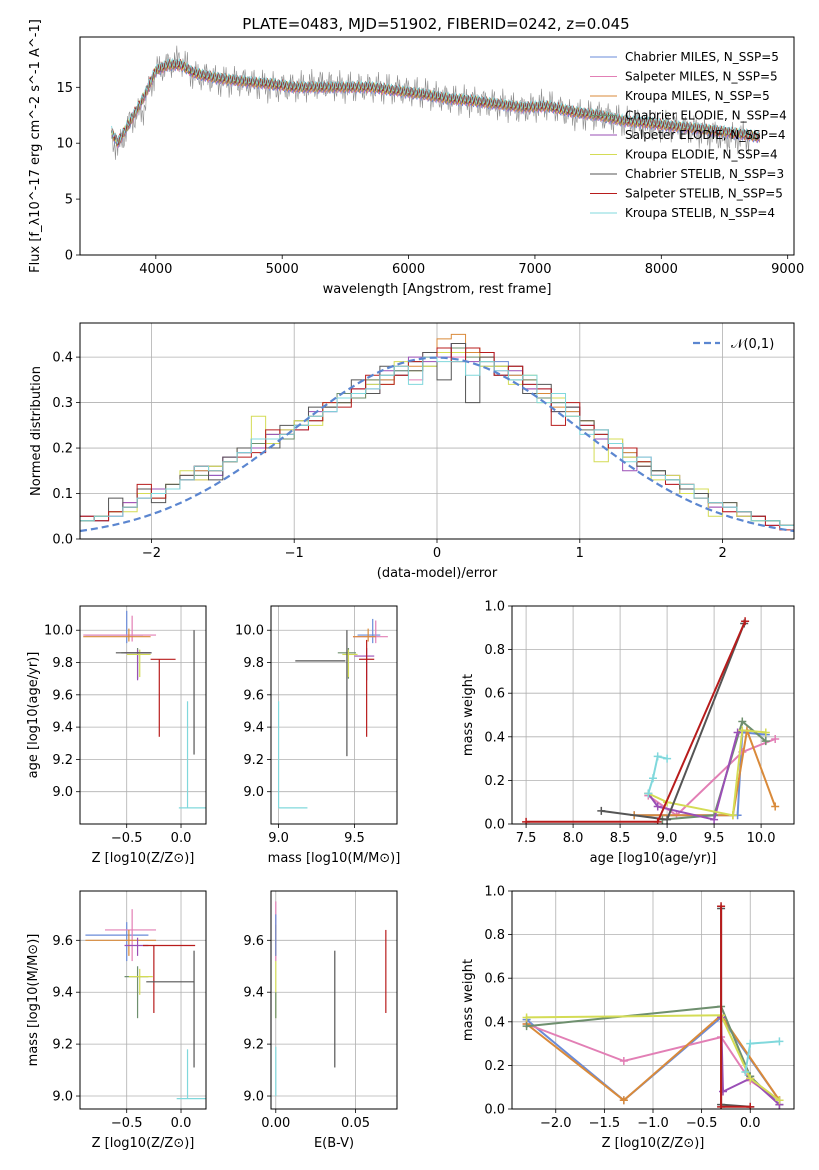  I want to click on x-tick-label: −1.5, so click(605, 1123).